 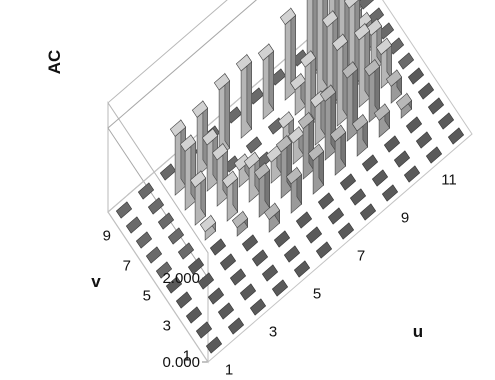 What do you see at coordinates (249, 91) in the screenshot?
I see `bar-side-face` at bounding box center [249, 91].